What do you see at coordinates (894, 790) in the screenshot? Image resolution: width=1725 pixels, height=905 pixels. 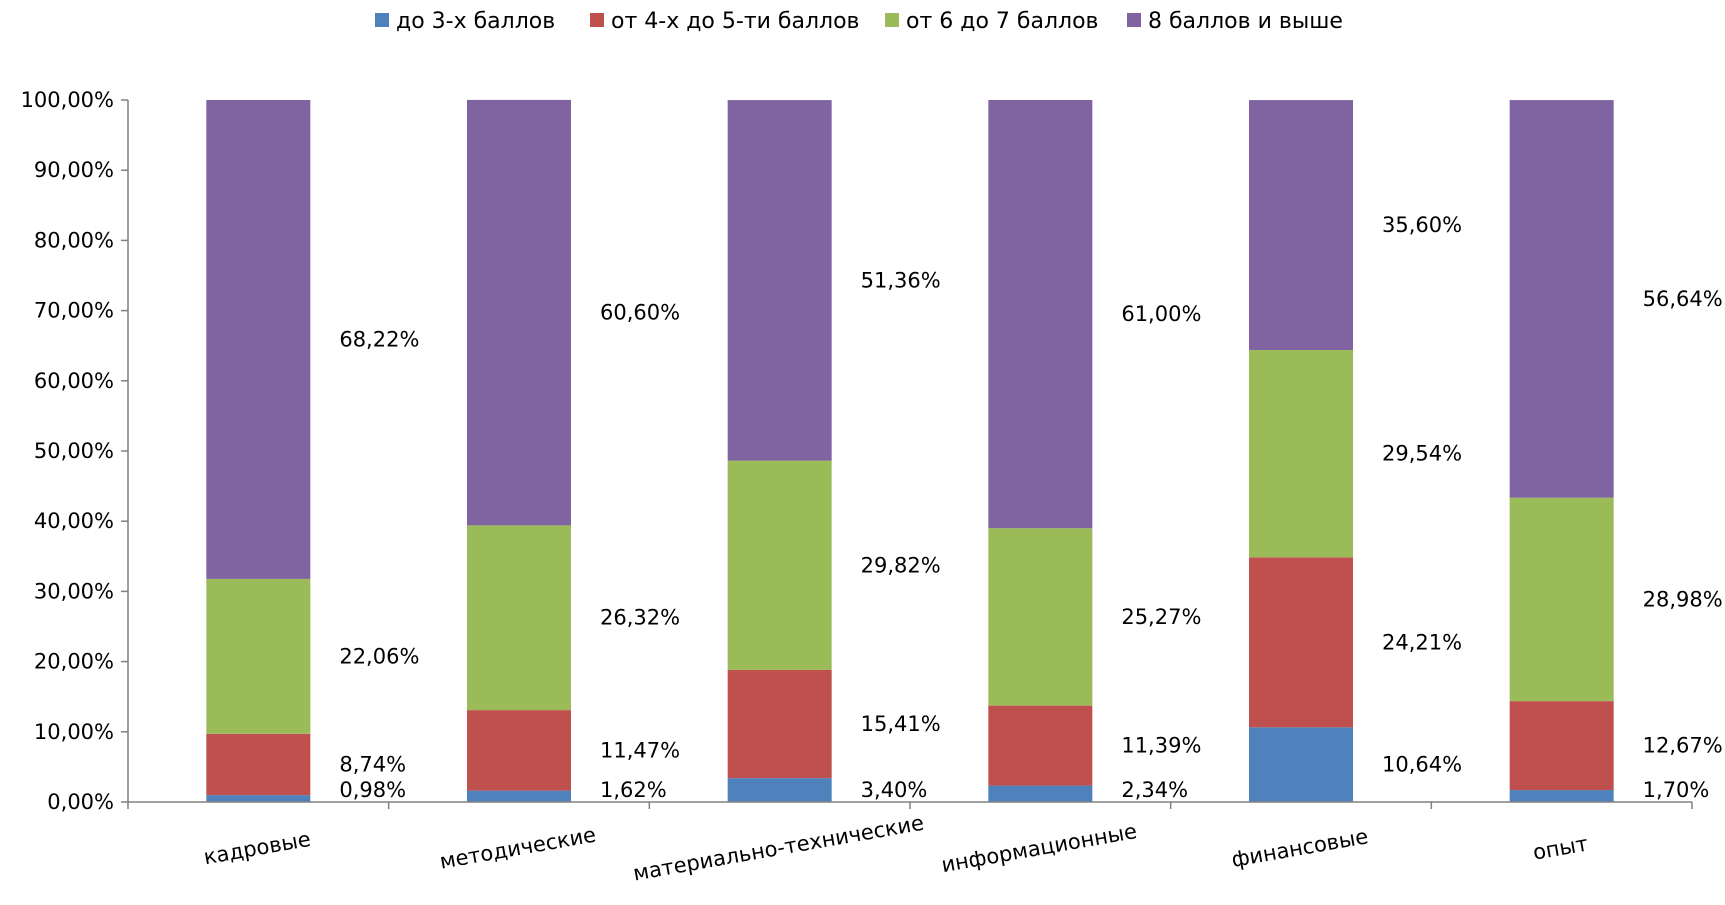 I see `data-label: 3,40%` at bounding box center [894, 790].